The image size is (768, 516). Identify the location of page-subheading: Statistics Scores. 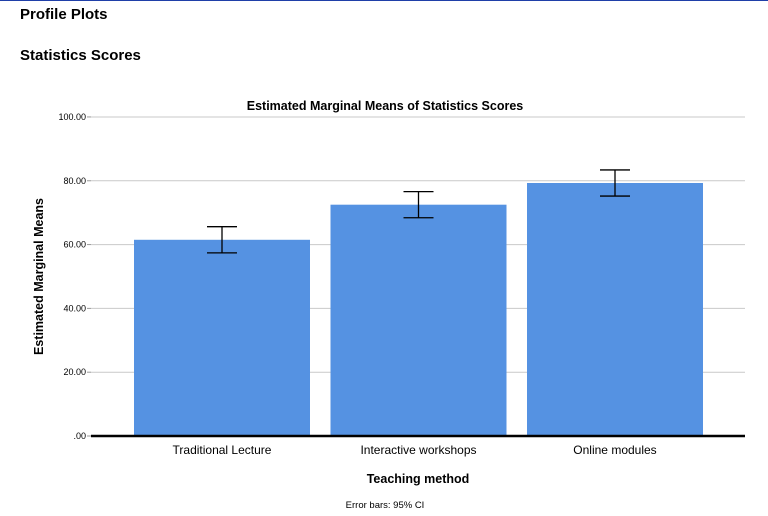
(80, 55).